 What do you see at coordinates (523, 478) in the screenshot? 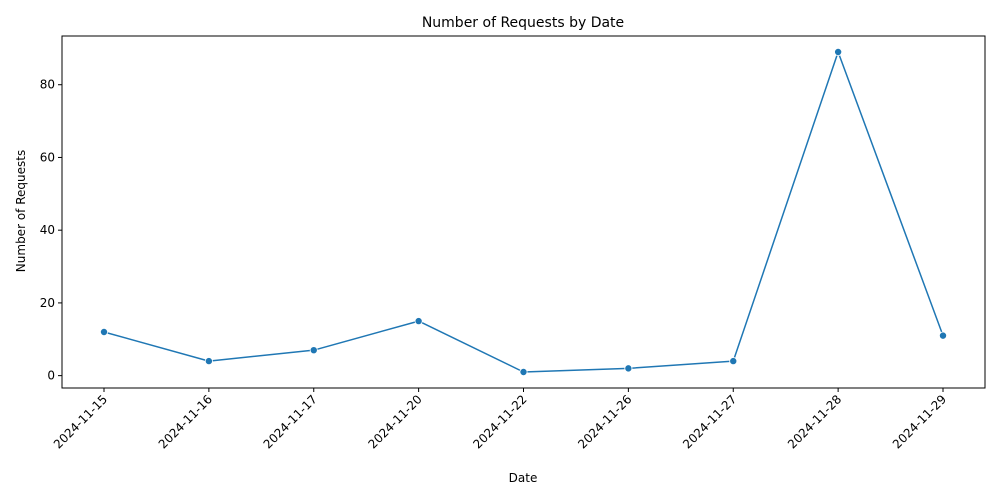
I see `x-axis-label: Date` at bounding box center [523, 478].